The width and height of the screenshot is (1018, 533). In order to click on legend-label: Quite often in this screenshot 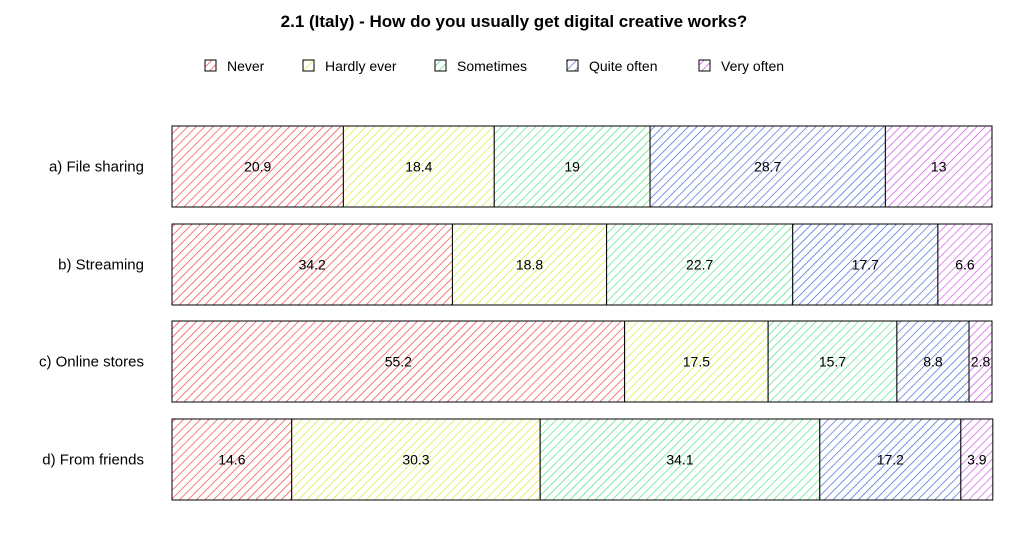, I will do `click(623, 66)`.